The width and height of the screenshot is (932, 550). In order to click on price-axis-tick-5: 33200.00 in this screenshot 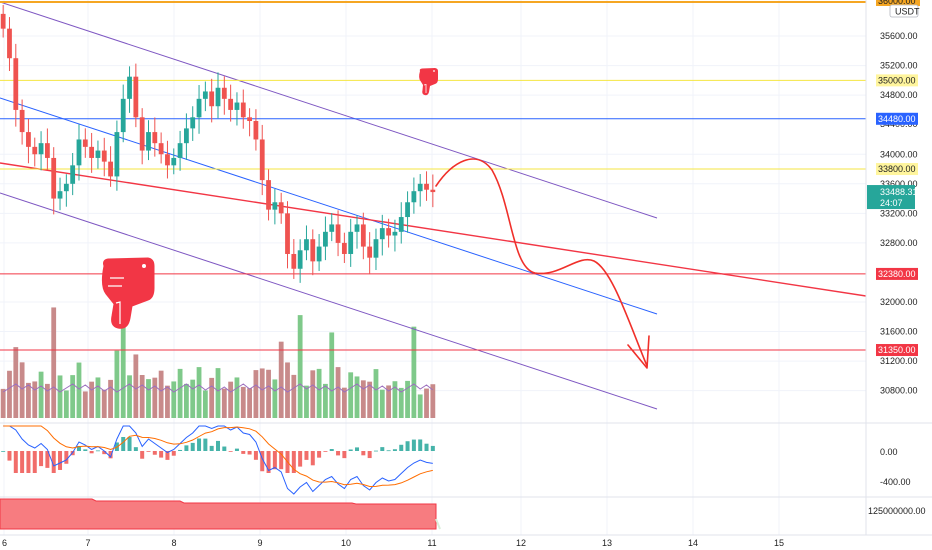, I will do `click(899, 213)`.